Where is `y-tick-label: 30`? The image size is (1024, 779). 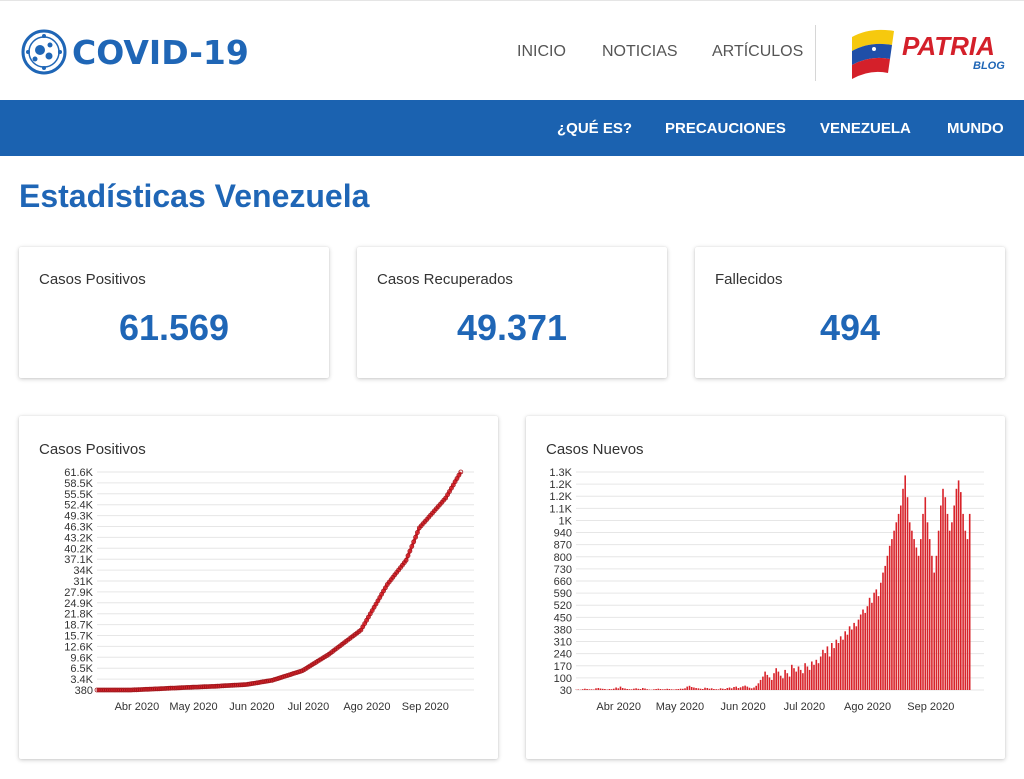 y-tick-label: 30 is located at coordinates (566, 691).